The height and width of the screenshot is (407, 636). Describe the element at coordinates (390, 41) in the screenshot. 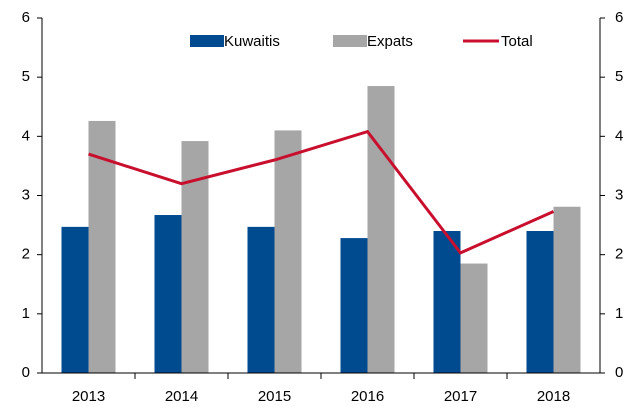

I see `legend-label: Expats` at that location.